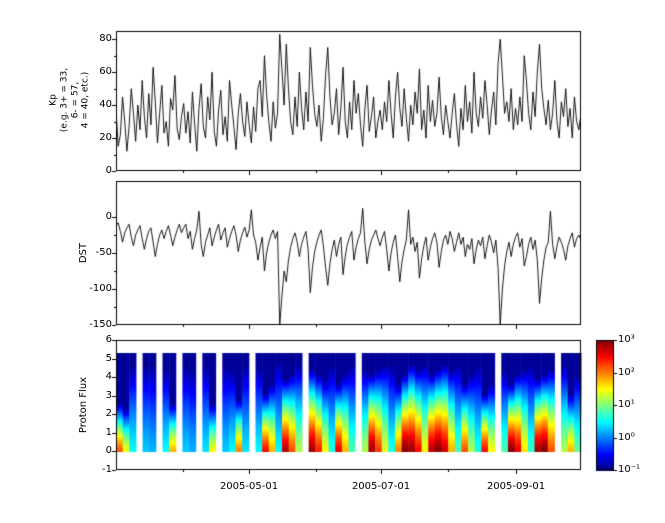 The height and width of the screenshot is (523, 665). I want to click on xtick-date-label: 2005-09-01, so click(516, 486).